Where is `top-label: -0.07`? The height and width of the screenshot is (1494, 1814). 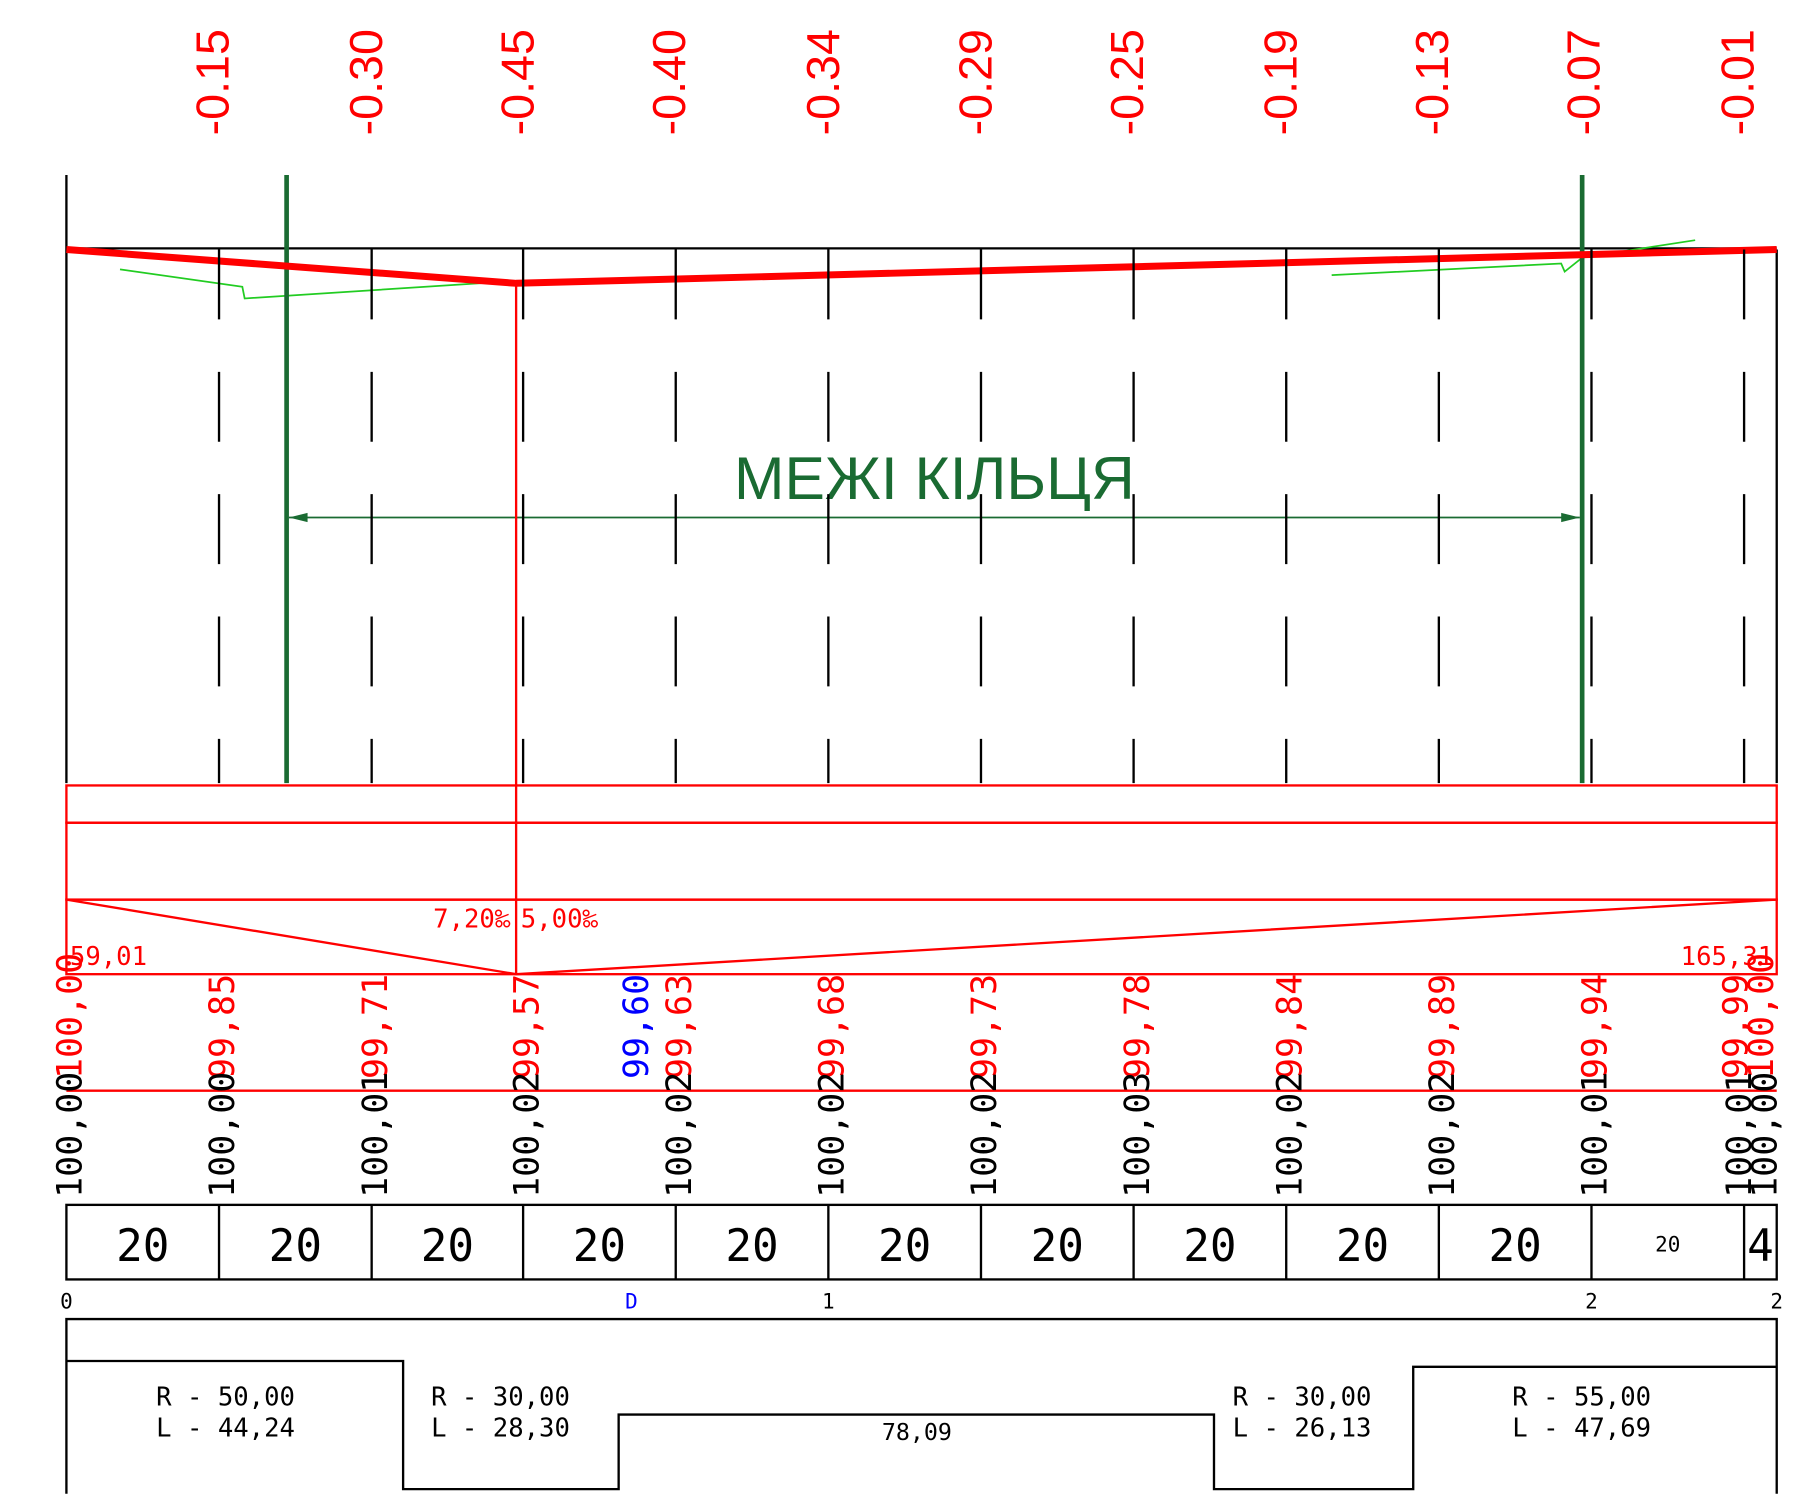
top-label: -0.07 is located at coordinates (1584, 82).